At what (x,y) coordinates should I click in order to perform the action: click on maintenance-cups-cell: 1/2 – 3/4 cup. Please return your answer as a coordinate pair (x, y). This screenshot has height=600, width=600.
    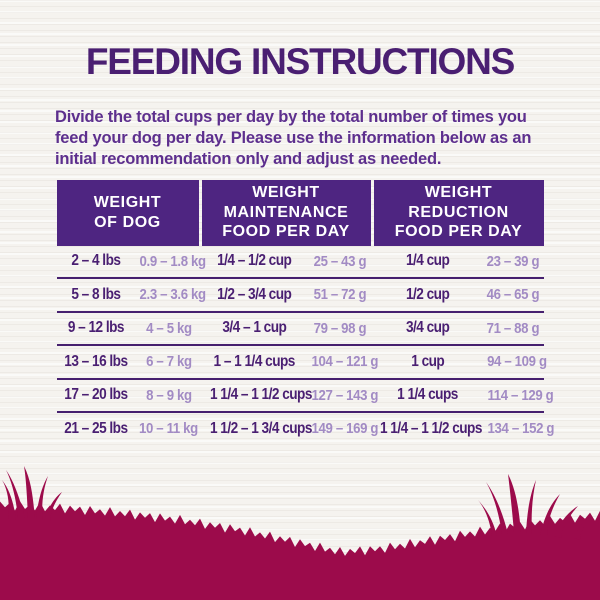
    Looking at the image, I should click on (254, 294).